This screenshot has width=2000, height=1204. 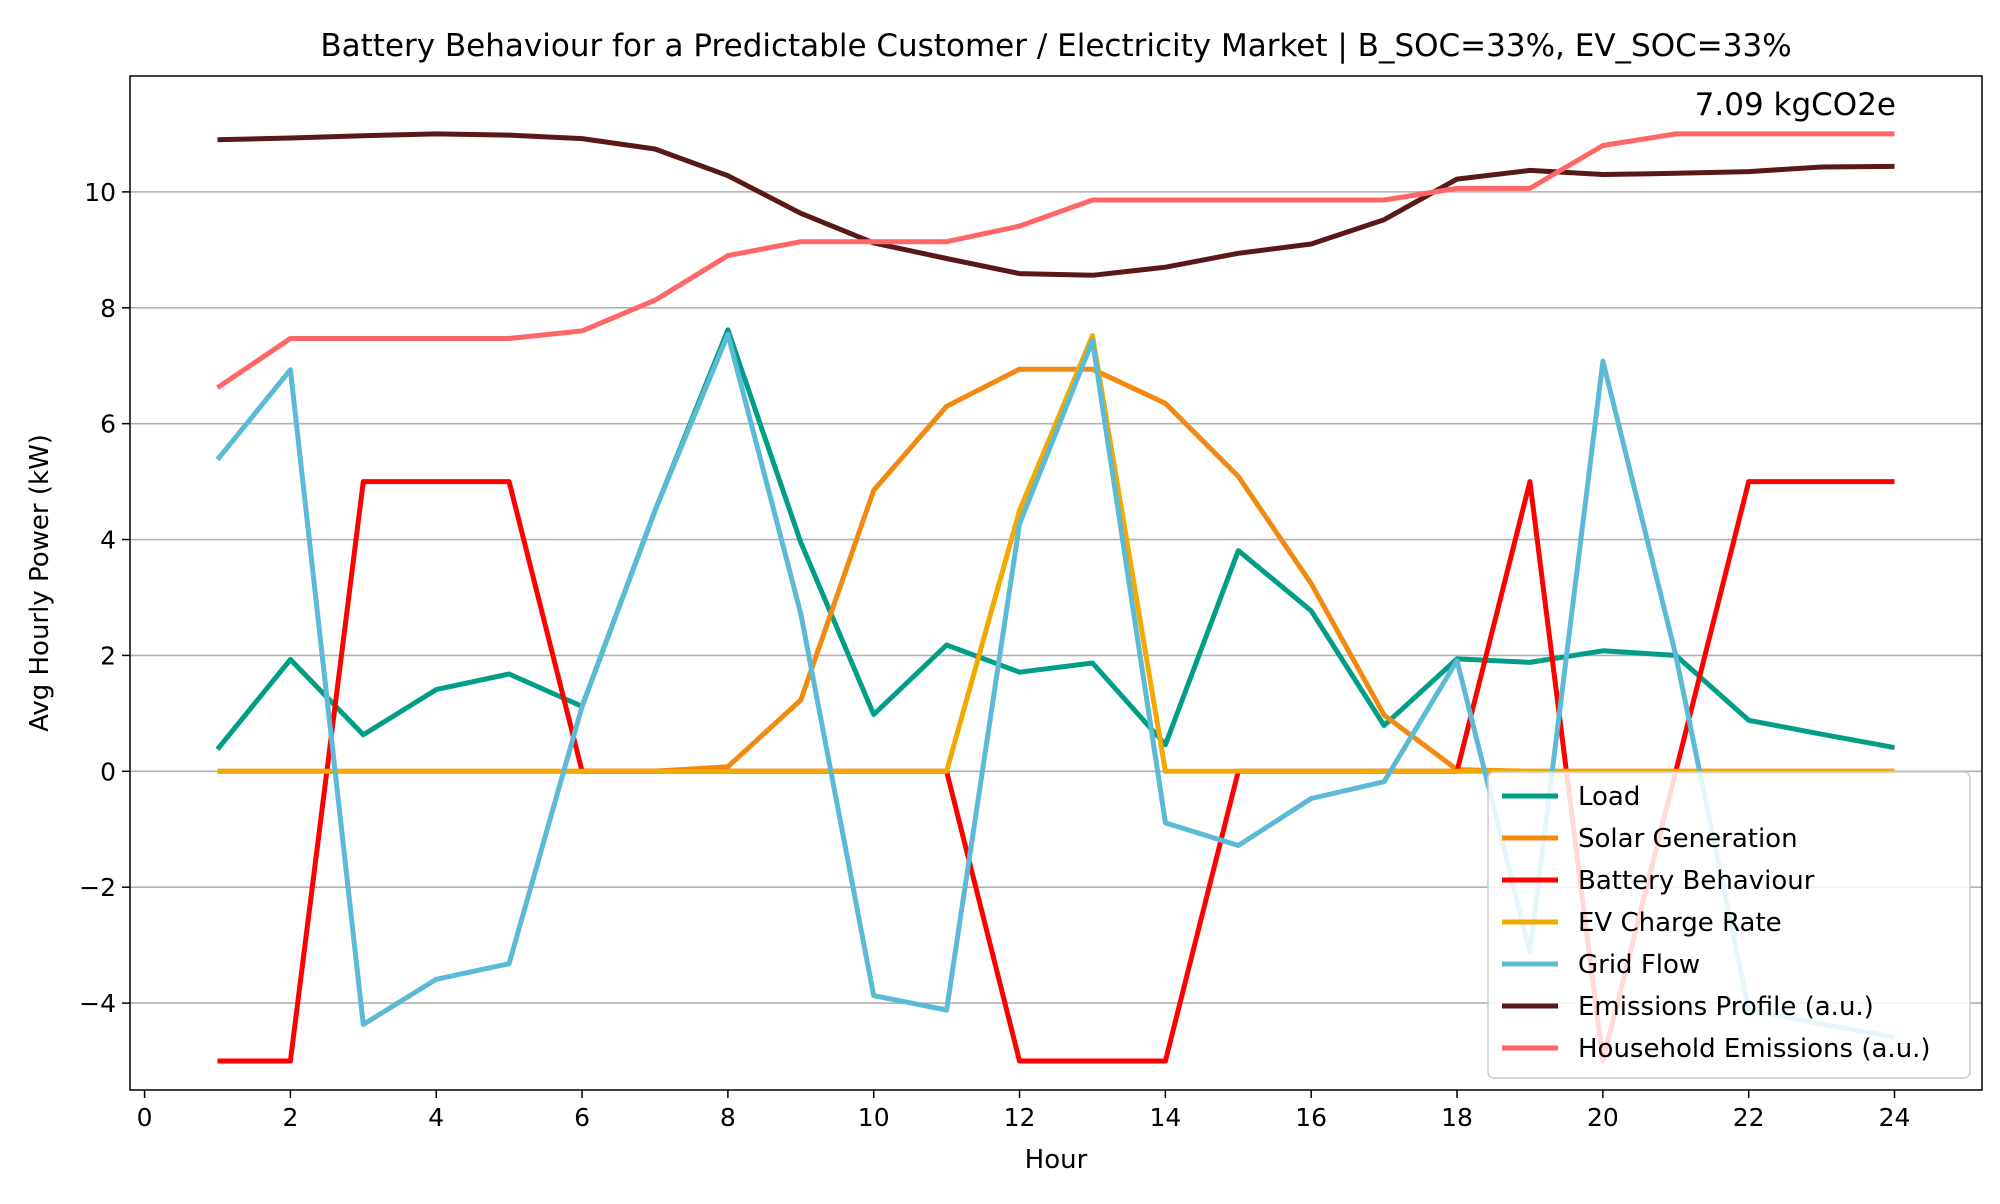 What do you see at coordinates (1311, 1117) in the screenshot?
I see `x-tick-label: 16` at bounding box center [1311, 1117].